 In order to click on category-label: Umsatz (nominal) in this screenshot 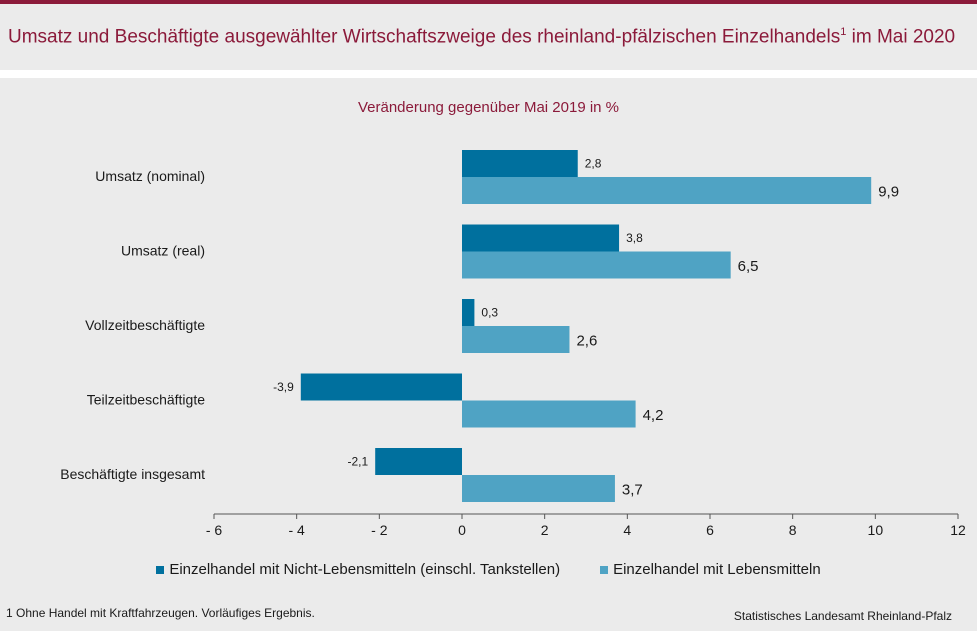, I will do `click(150, 176)`.